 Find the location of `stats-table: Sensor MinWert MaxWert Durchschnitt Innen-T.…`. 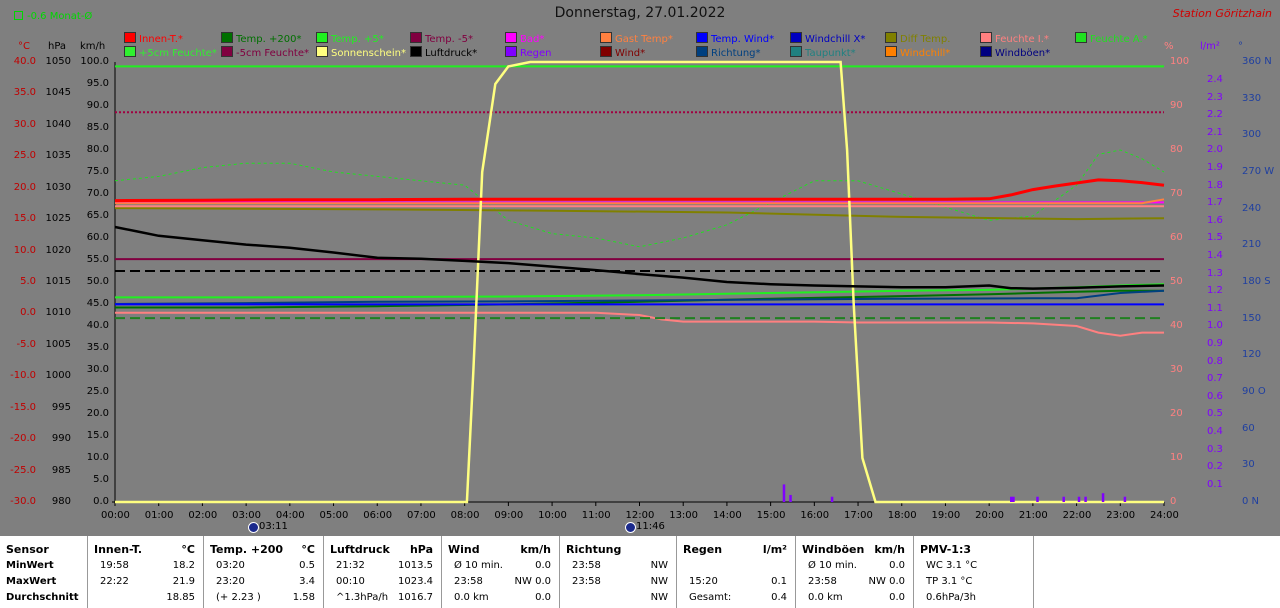

stats-table: Sensor MinWert MaxWert Durchschnitt Innen-T.… is located at coordinates (640, 572).